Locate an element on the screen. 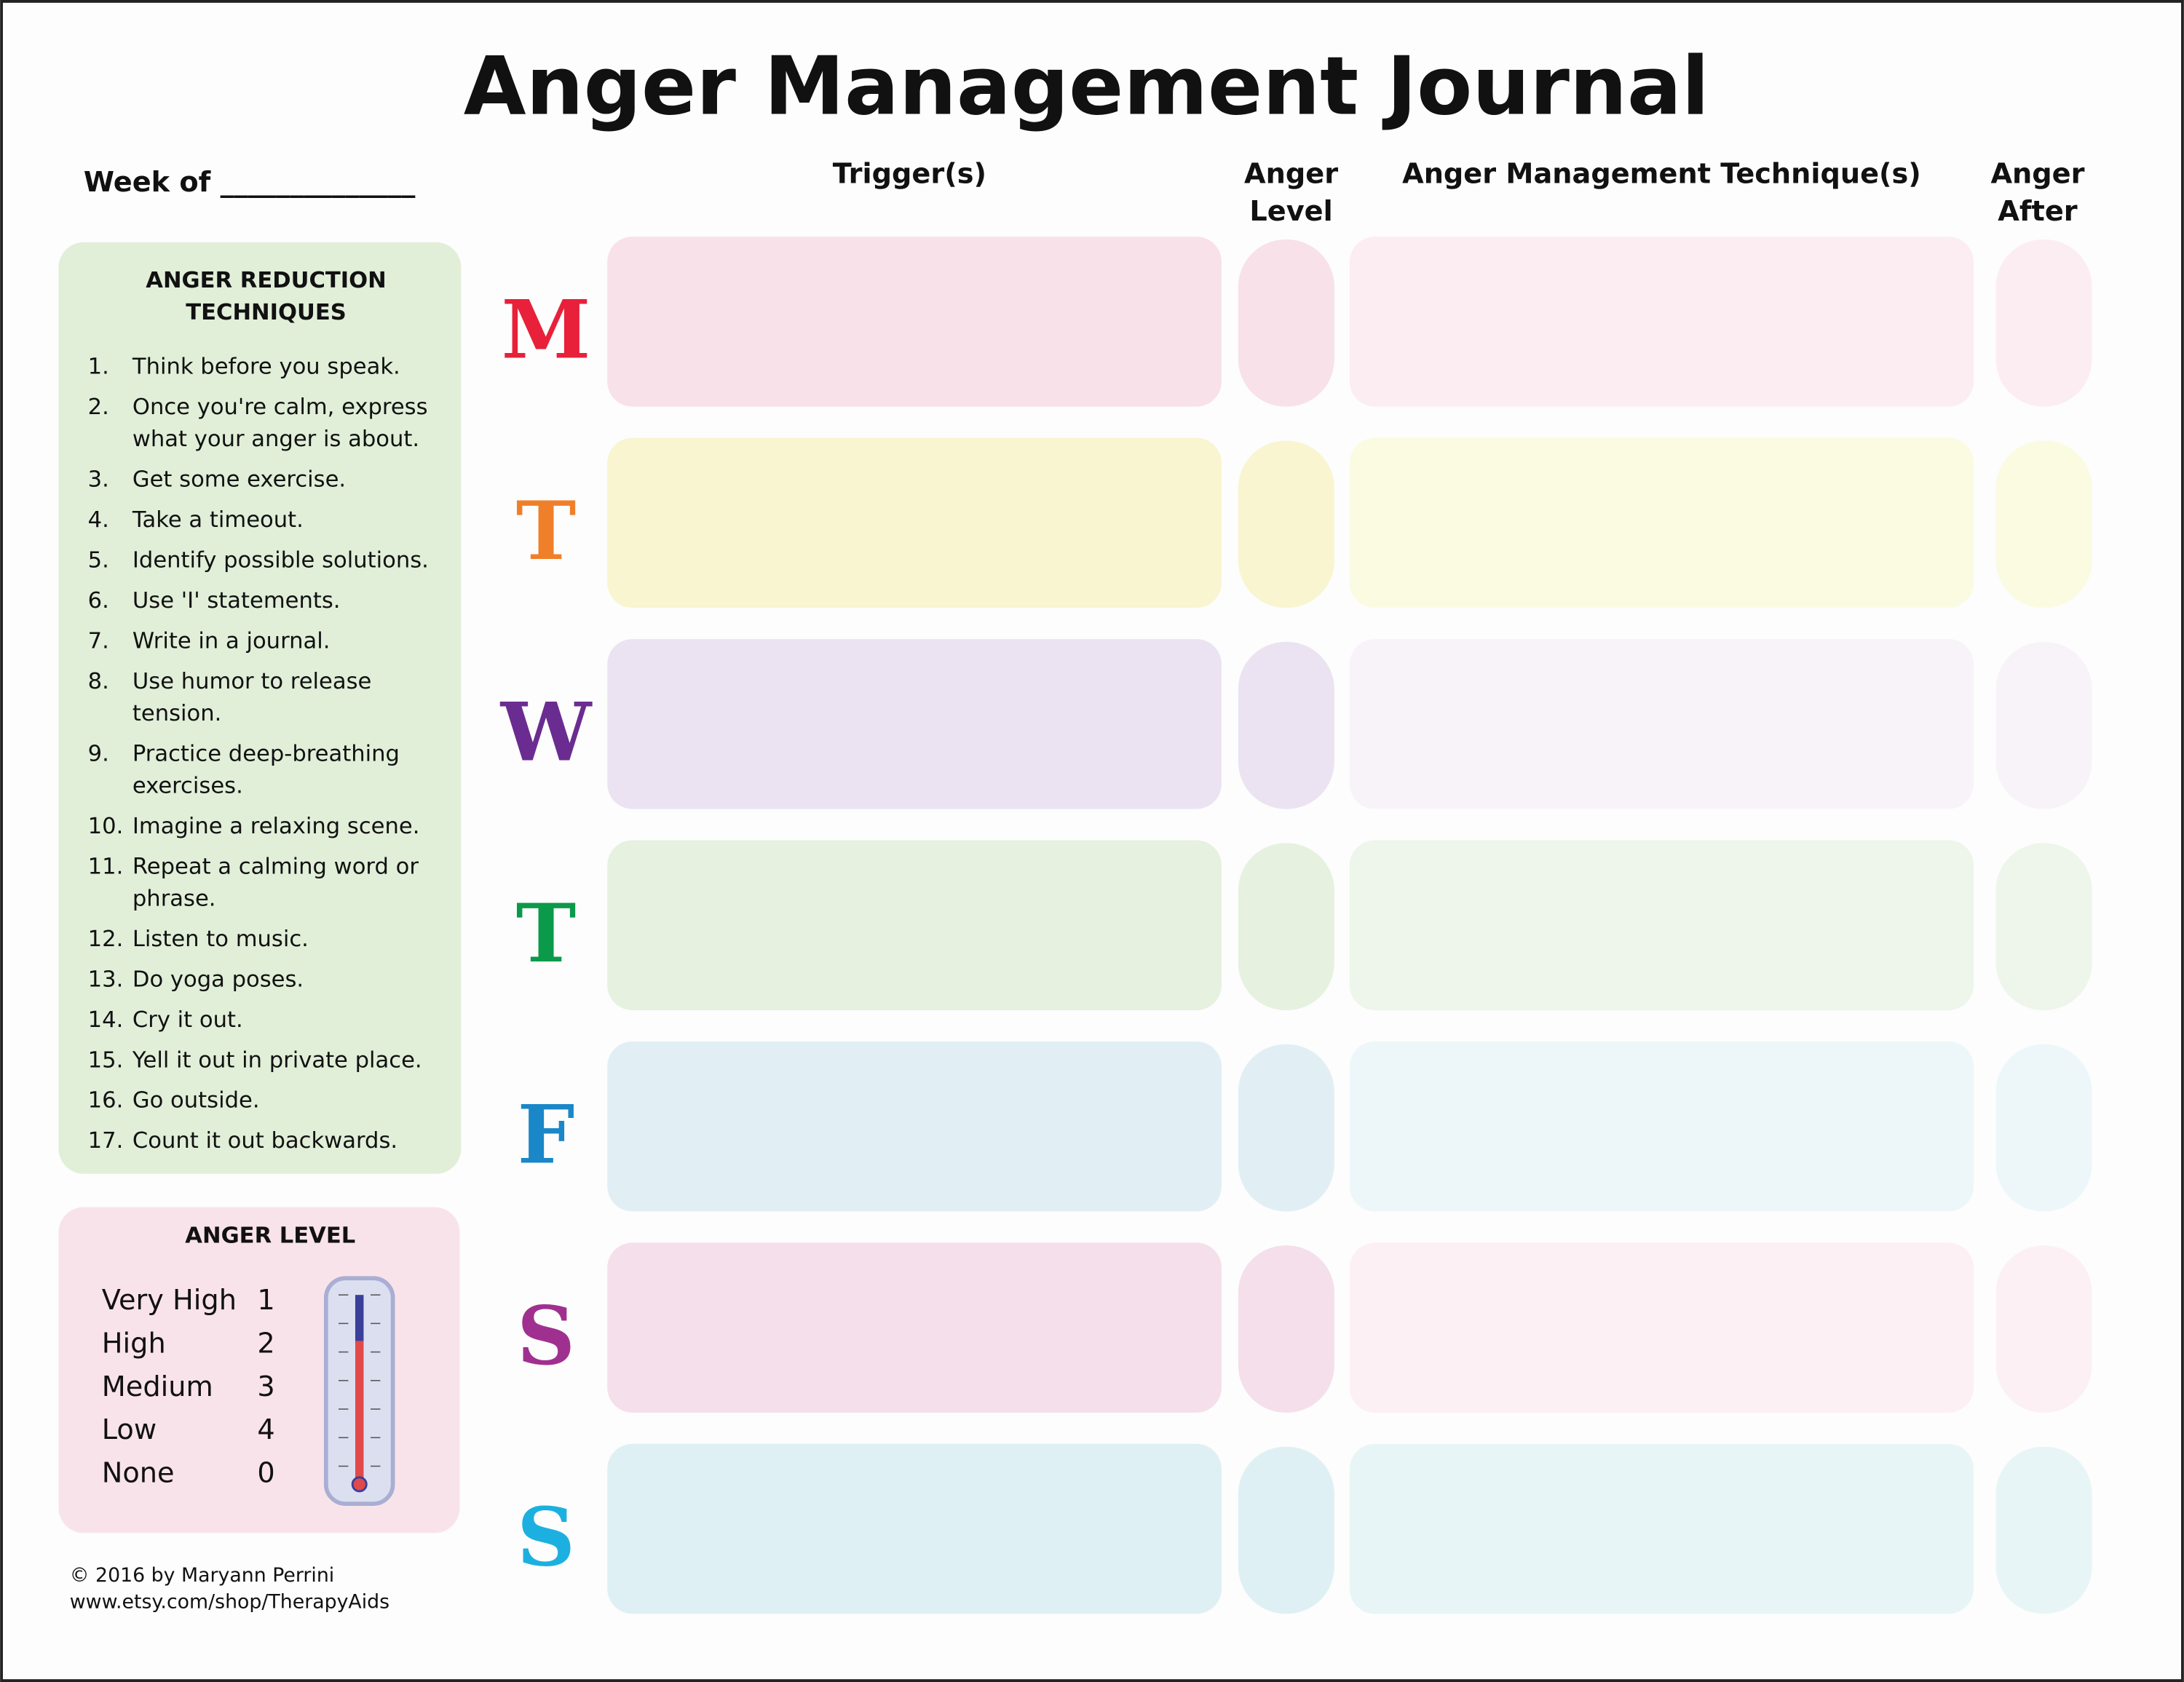  technique-text: Use 'I' statements. is located at coordinates (236, 601).